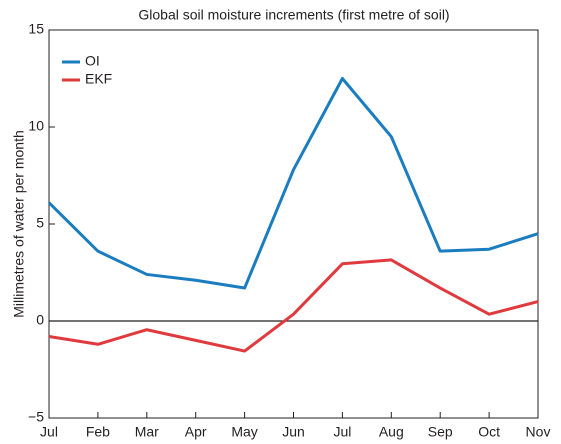  I want to click on y-tick-label: 15, so click(36, 29).